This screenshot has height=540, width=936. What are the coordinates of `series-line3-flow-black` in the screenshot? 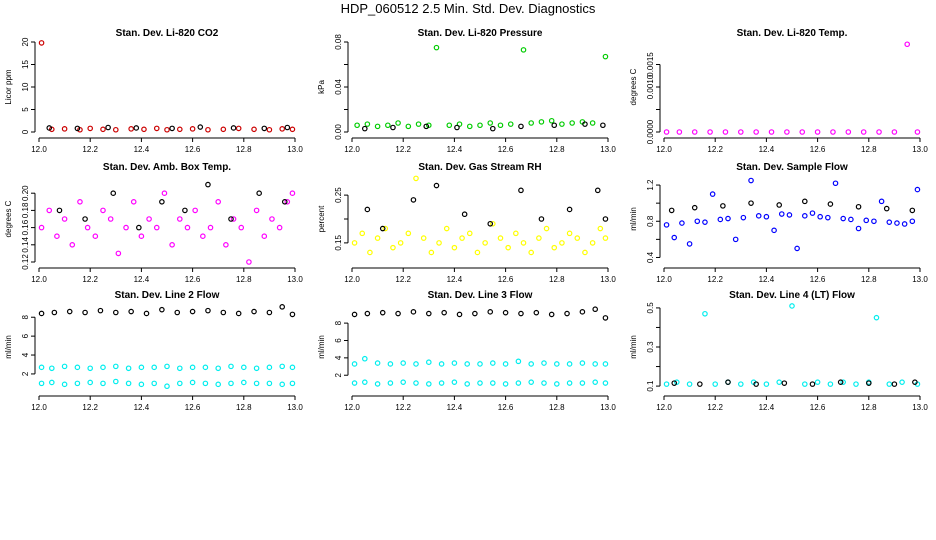 It's located at (480, 313).